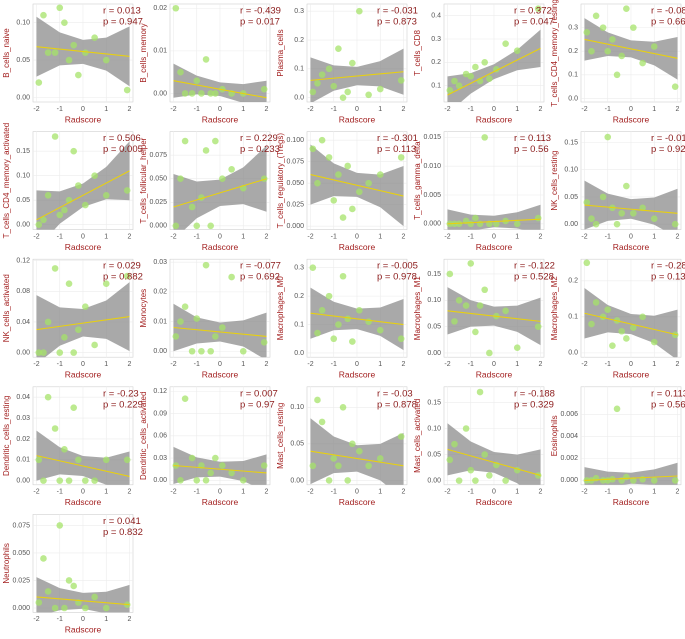  Describe the element at coordinates (434, 274) in the screenshot. I see `y-tick-label: 0.15` at that location.